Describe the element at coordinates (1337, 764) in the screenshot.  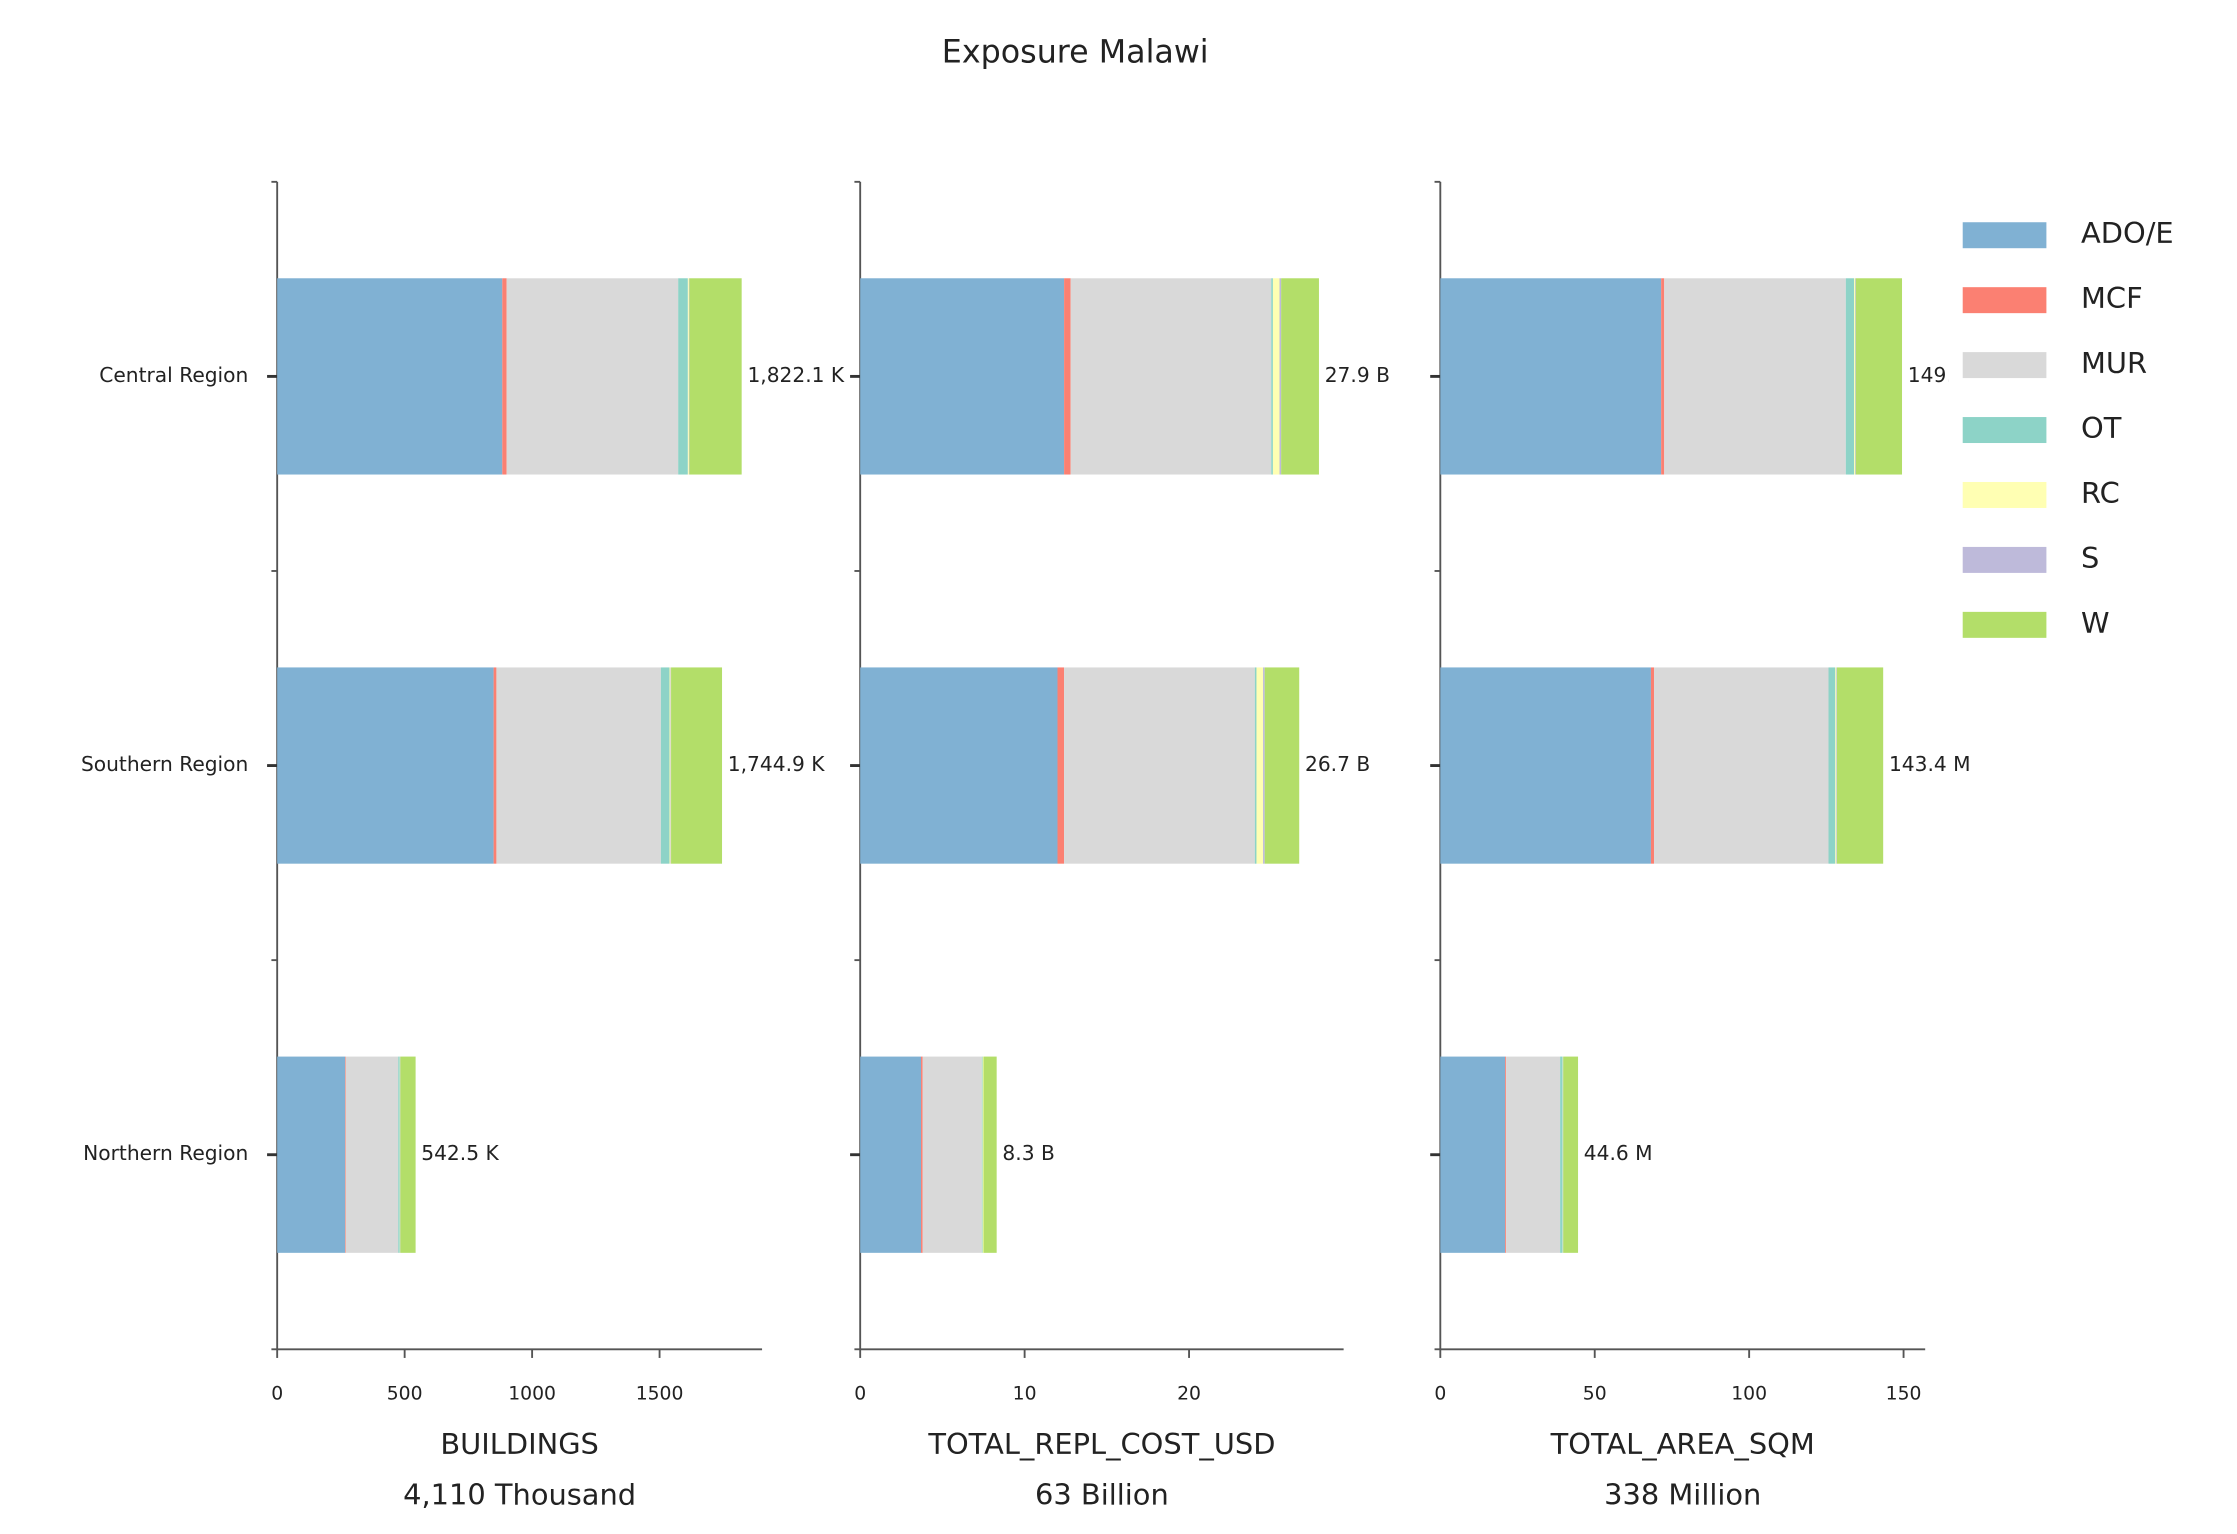
I see `total-label: 26.7 B` at that location.